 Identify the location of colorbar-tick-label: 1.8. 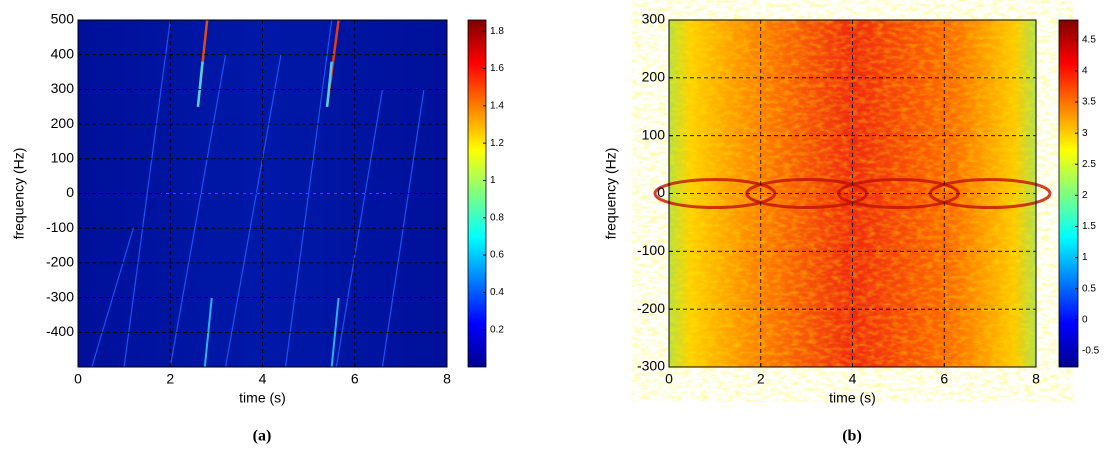
(497, 31).